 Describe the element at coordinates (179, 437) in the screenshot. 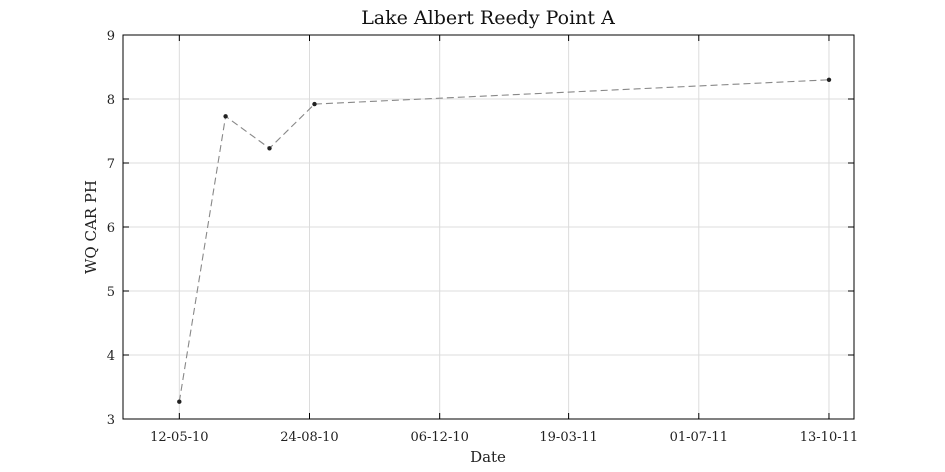

I see `x-tick-label: 12-05-10` at that location.